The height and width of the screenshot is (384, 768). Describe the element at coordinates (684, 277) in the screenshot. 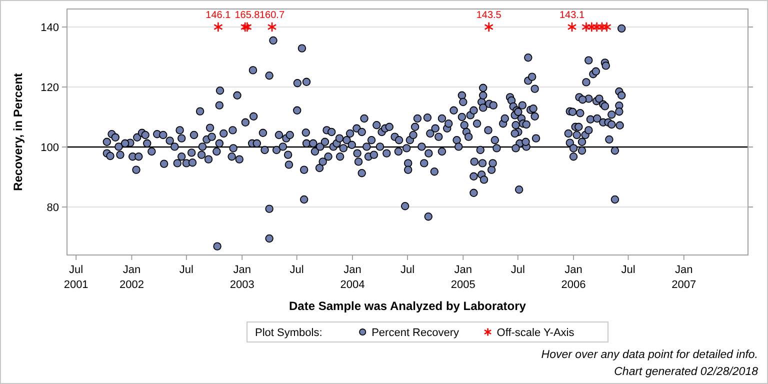

I see `x-tick-label: Jan 2007` at that location.